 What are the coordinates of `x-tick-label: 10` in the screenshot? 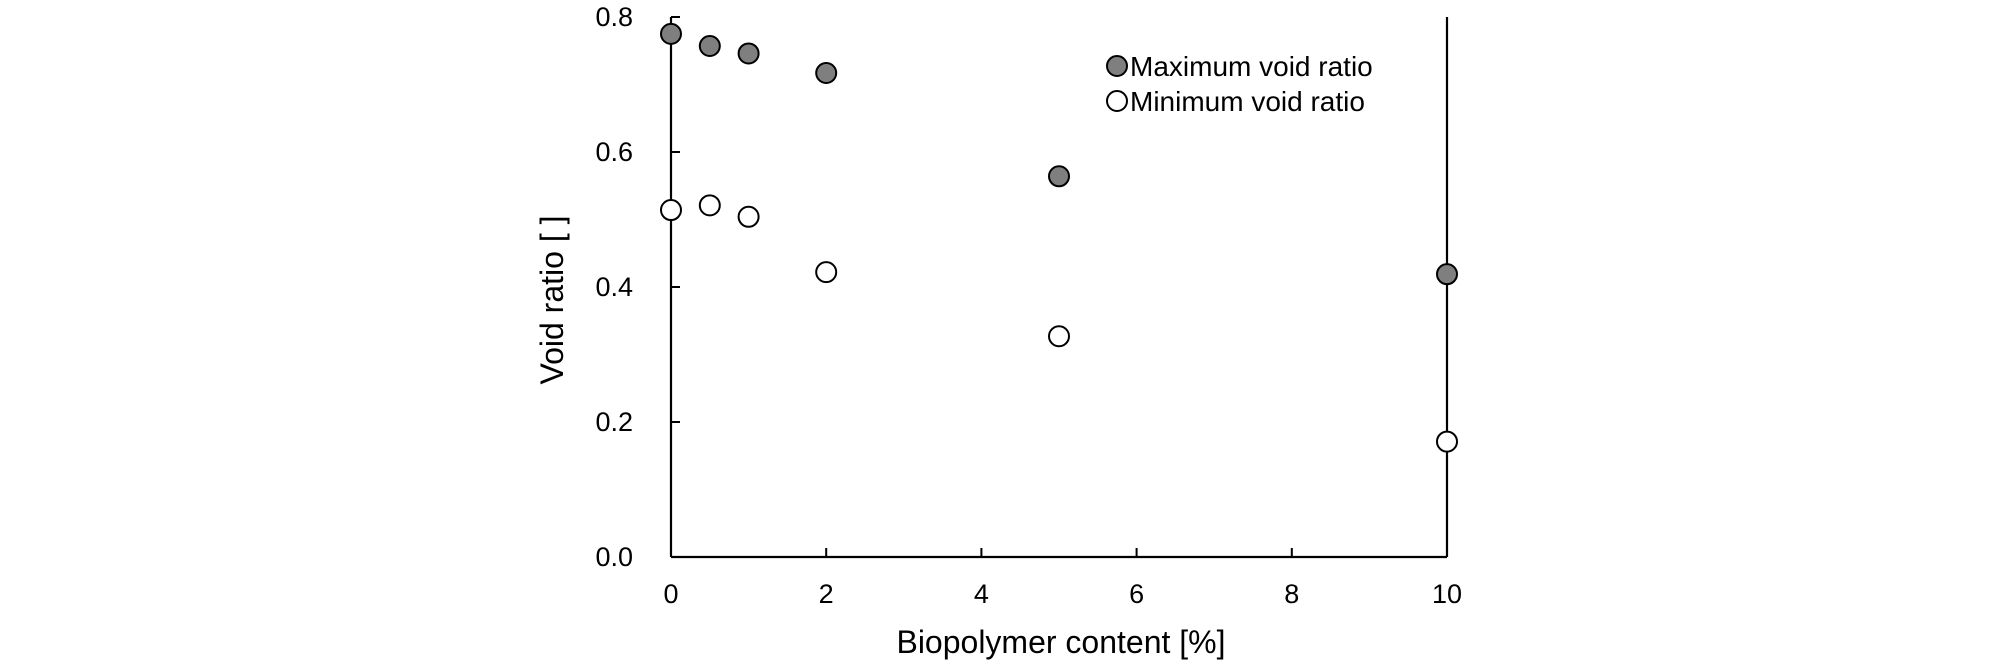 It's located at (1447, 594).